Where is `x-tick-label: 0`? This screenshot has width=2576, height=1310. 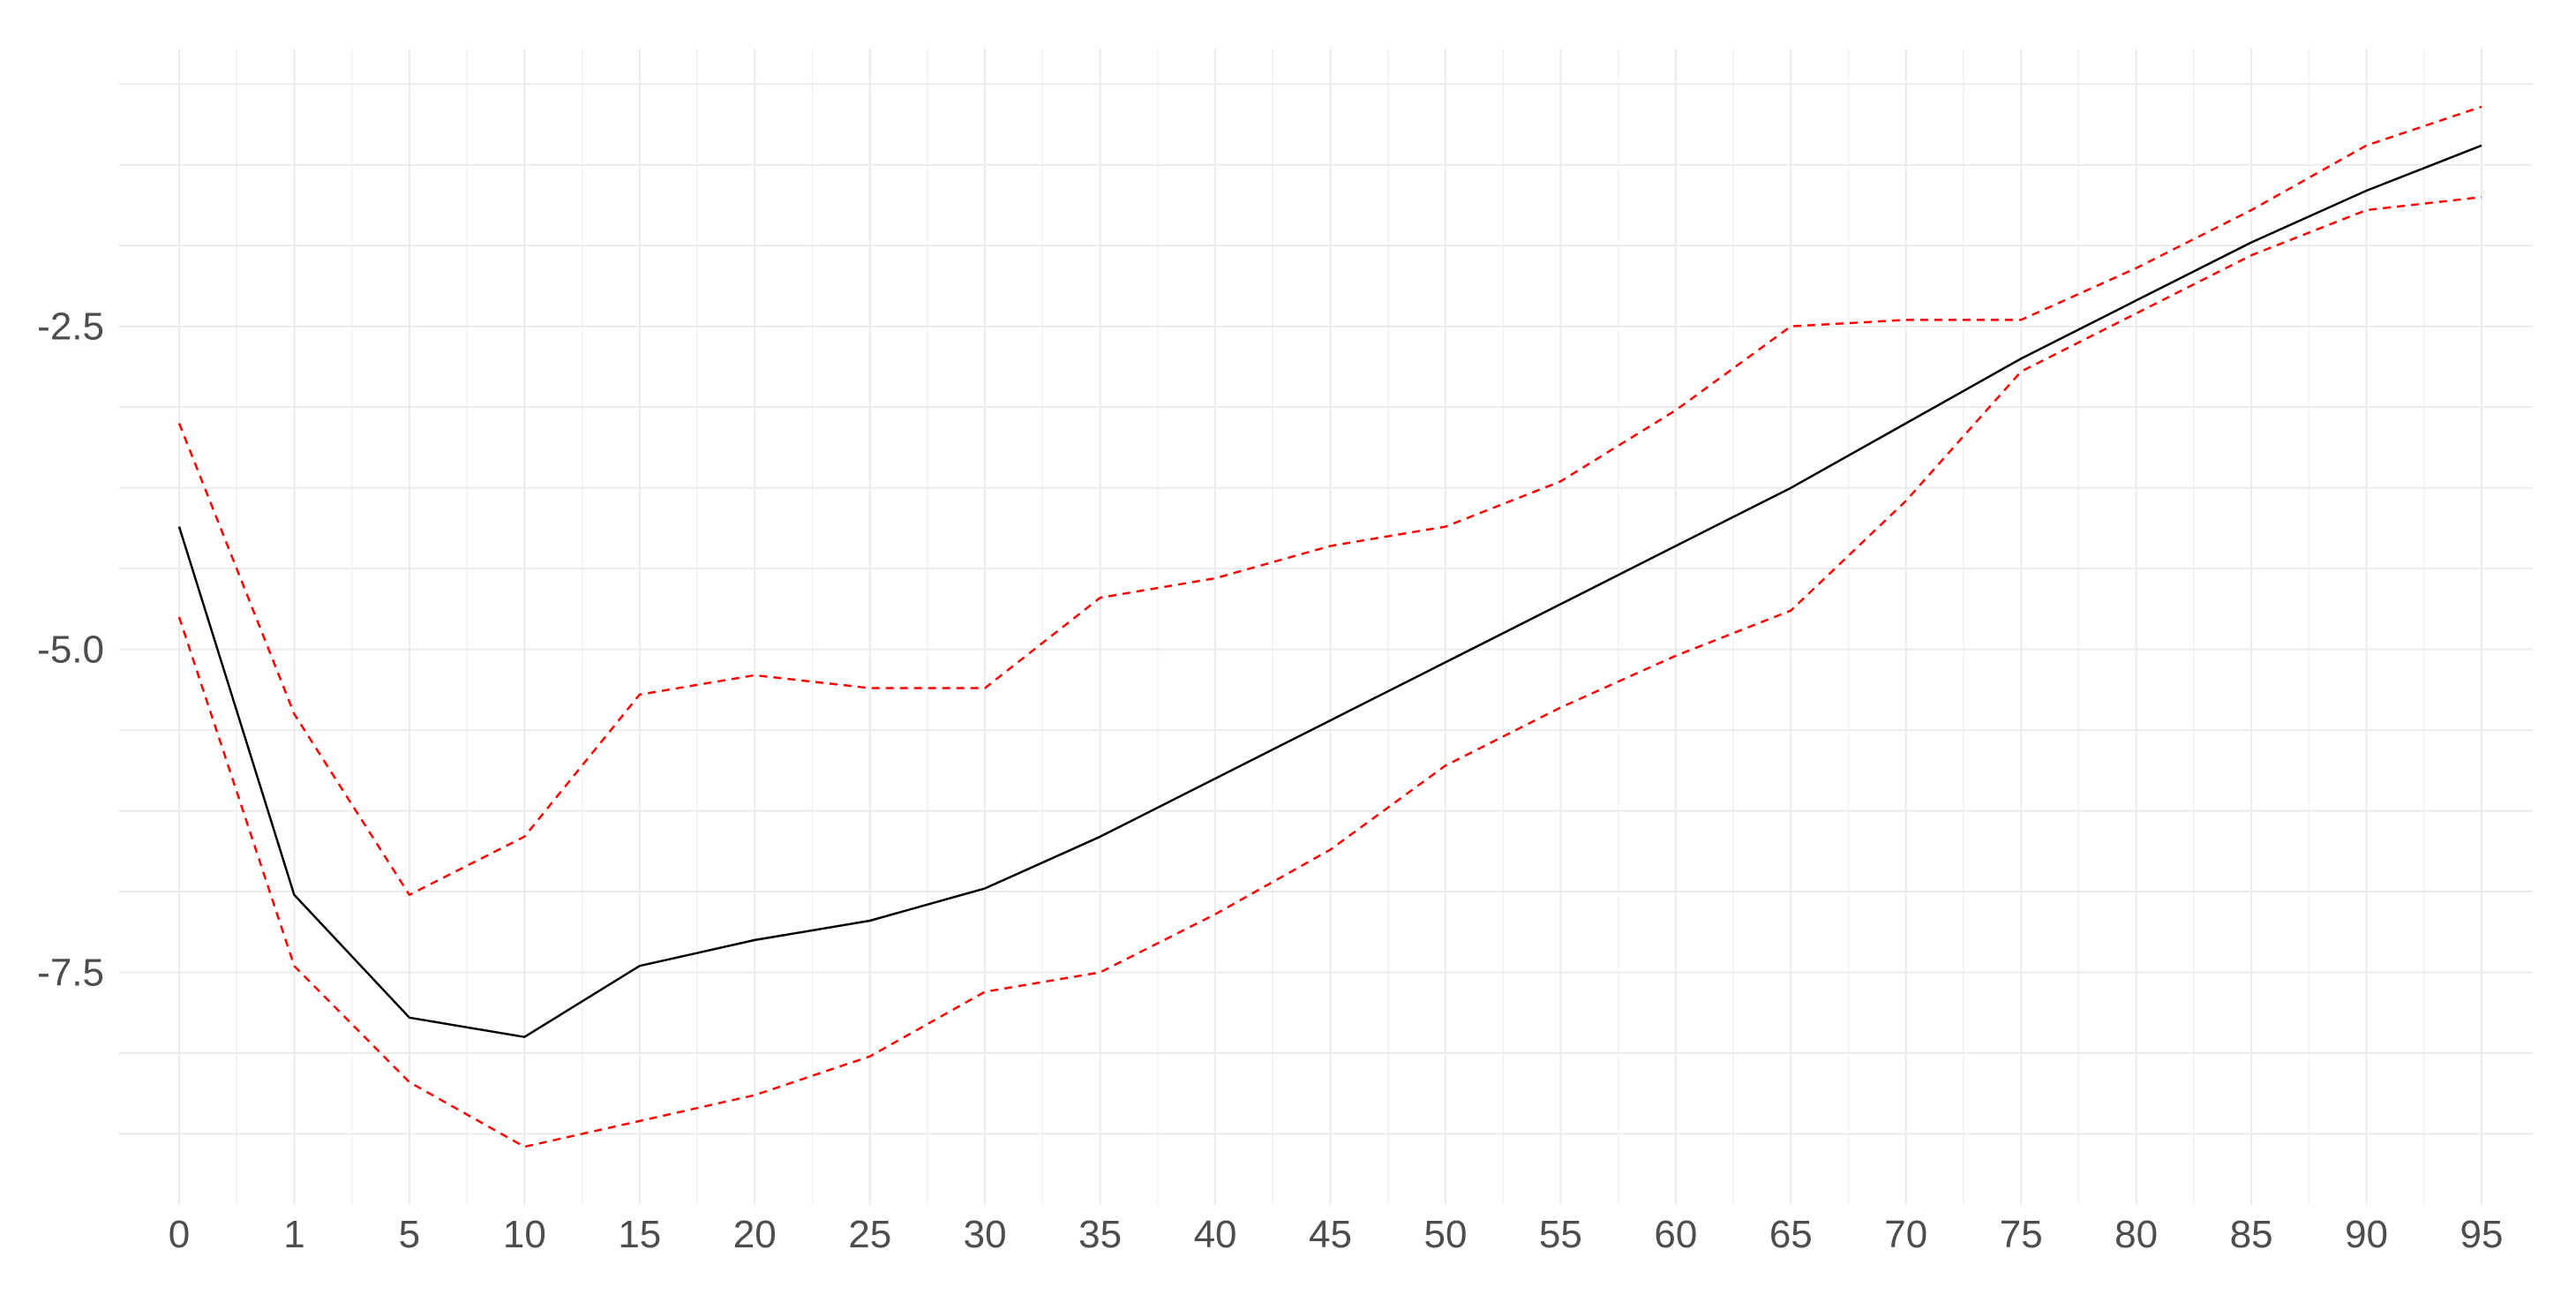 x-tick-label: 0 is located at coordinates (179, 1234).